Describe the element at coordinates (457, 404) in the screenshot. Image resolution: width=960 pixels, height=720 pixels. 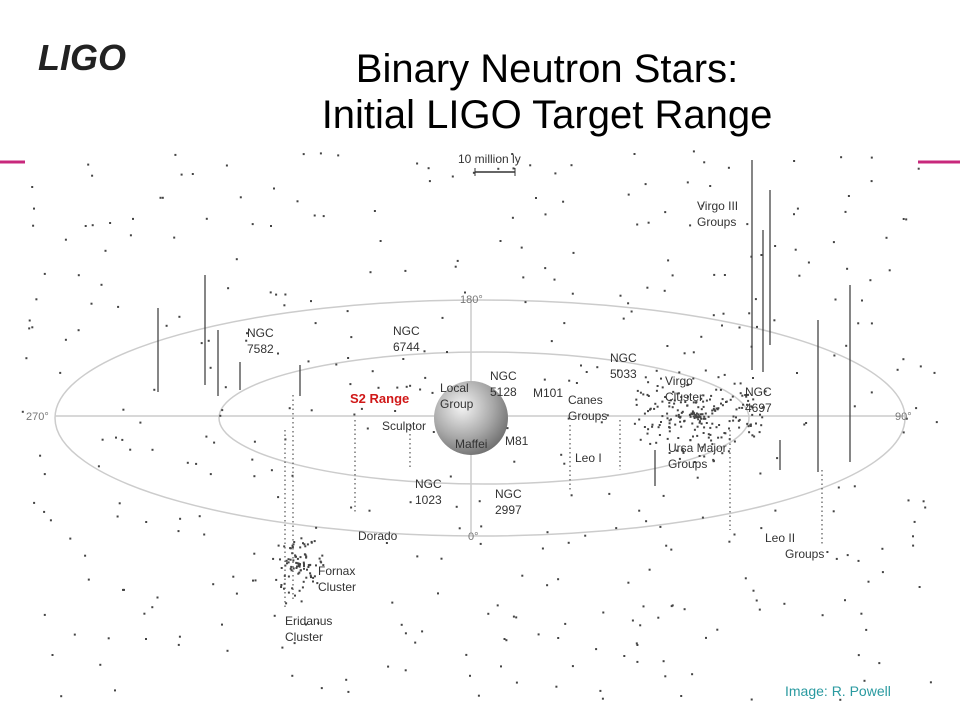
I see `map-label: Group` at that location.